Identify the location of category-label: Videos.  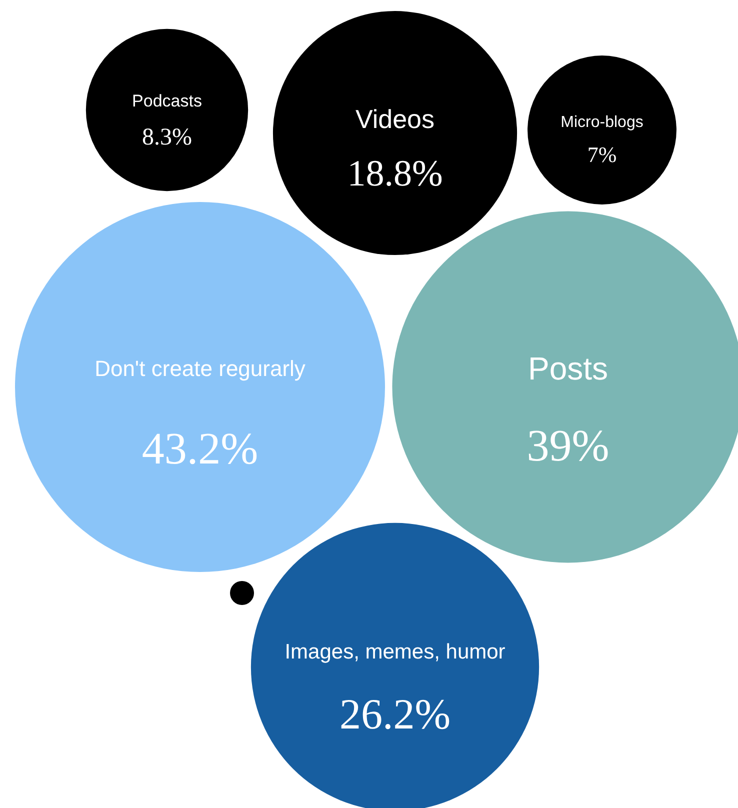
(395, 119).